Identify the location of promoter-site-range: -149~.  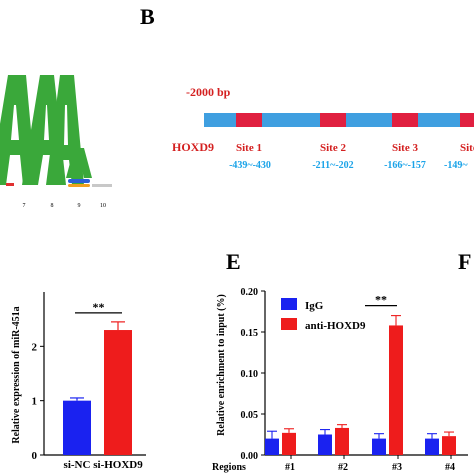
(456, 165).